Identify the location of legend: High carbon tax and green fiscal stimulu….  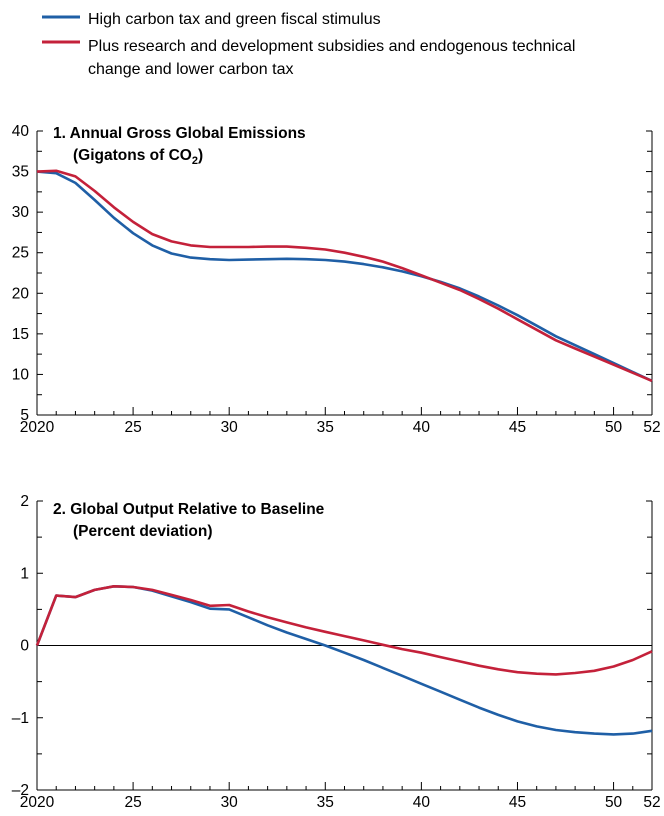
(308, 44).